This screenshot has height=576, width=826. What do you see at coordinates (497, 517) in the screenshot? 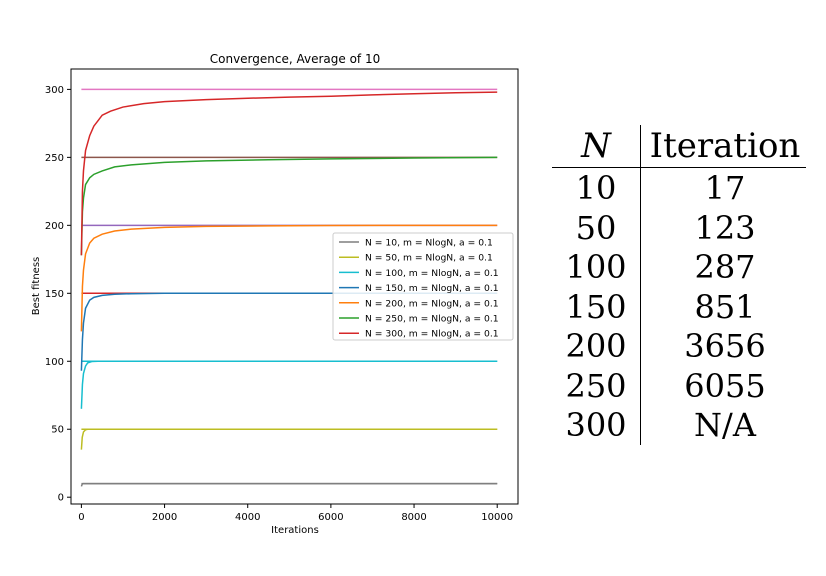
I see `x-tick-label: 10000` at bounding box center [497, 517].